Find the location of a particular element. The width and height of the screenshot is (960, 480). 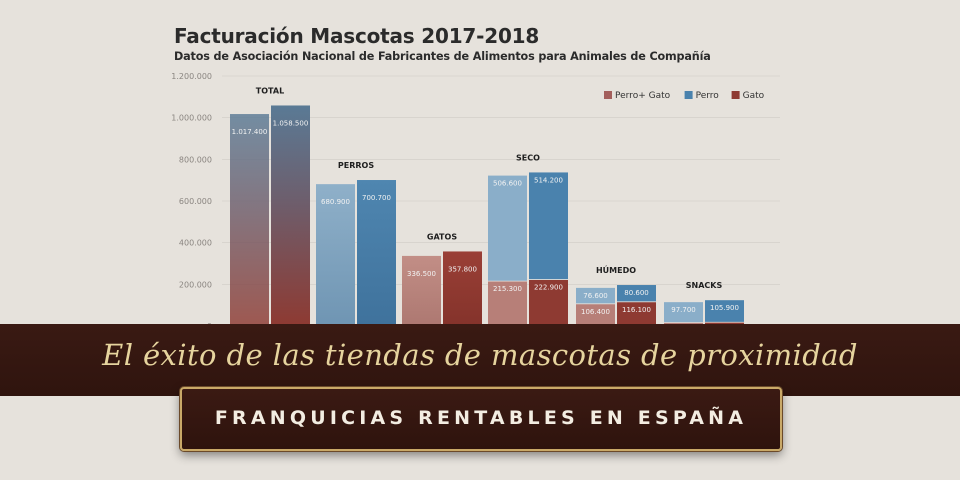

legend-label: Gato is located at coordinates (754, 96).